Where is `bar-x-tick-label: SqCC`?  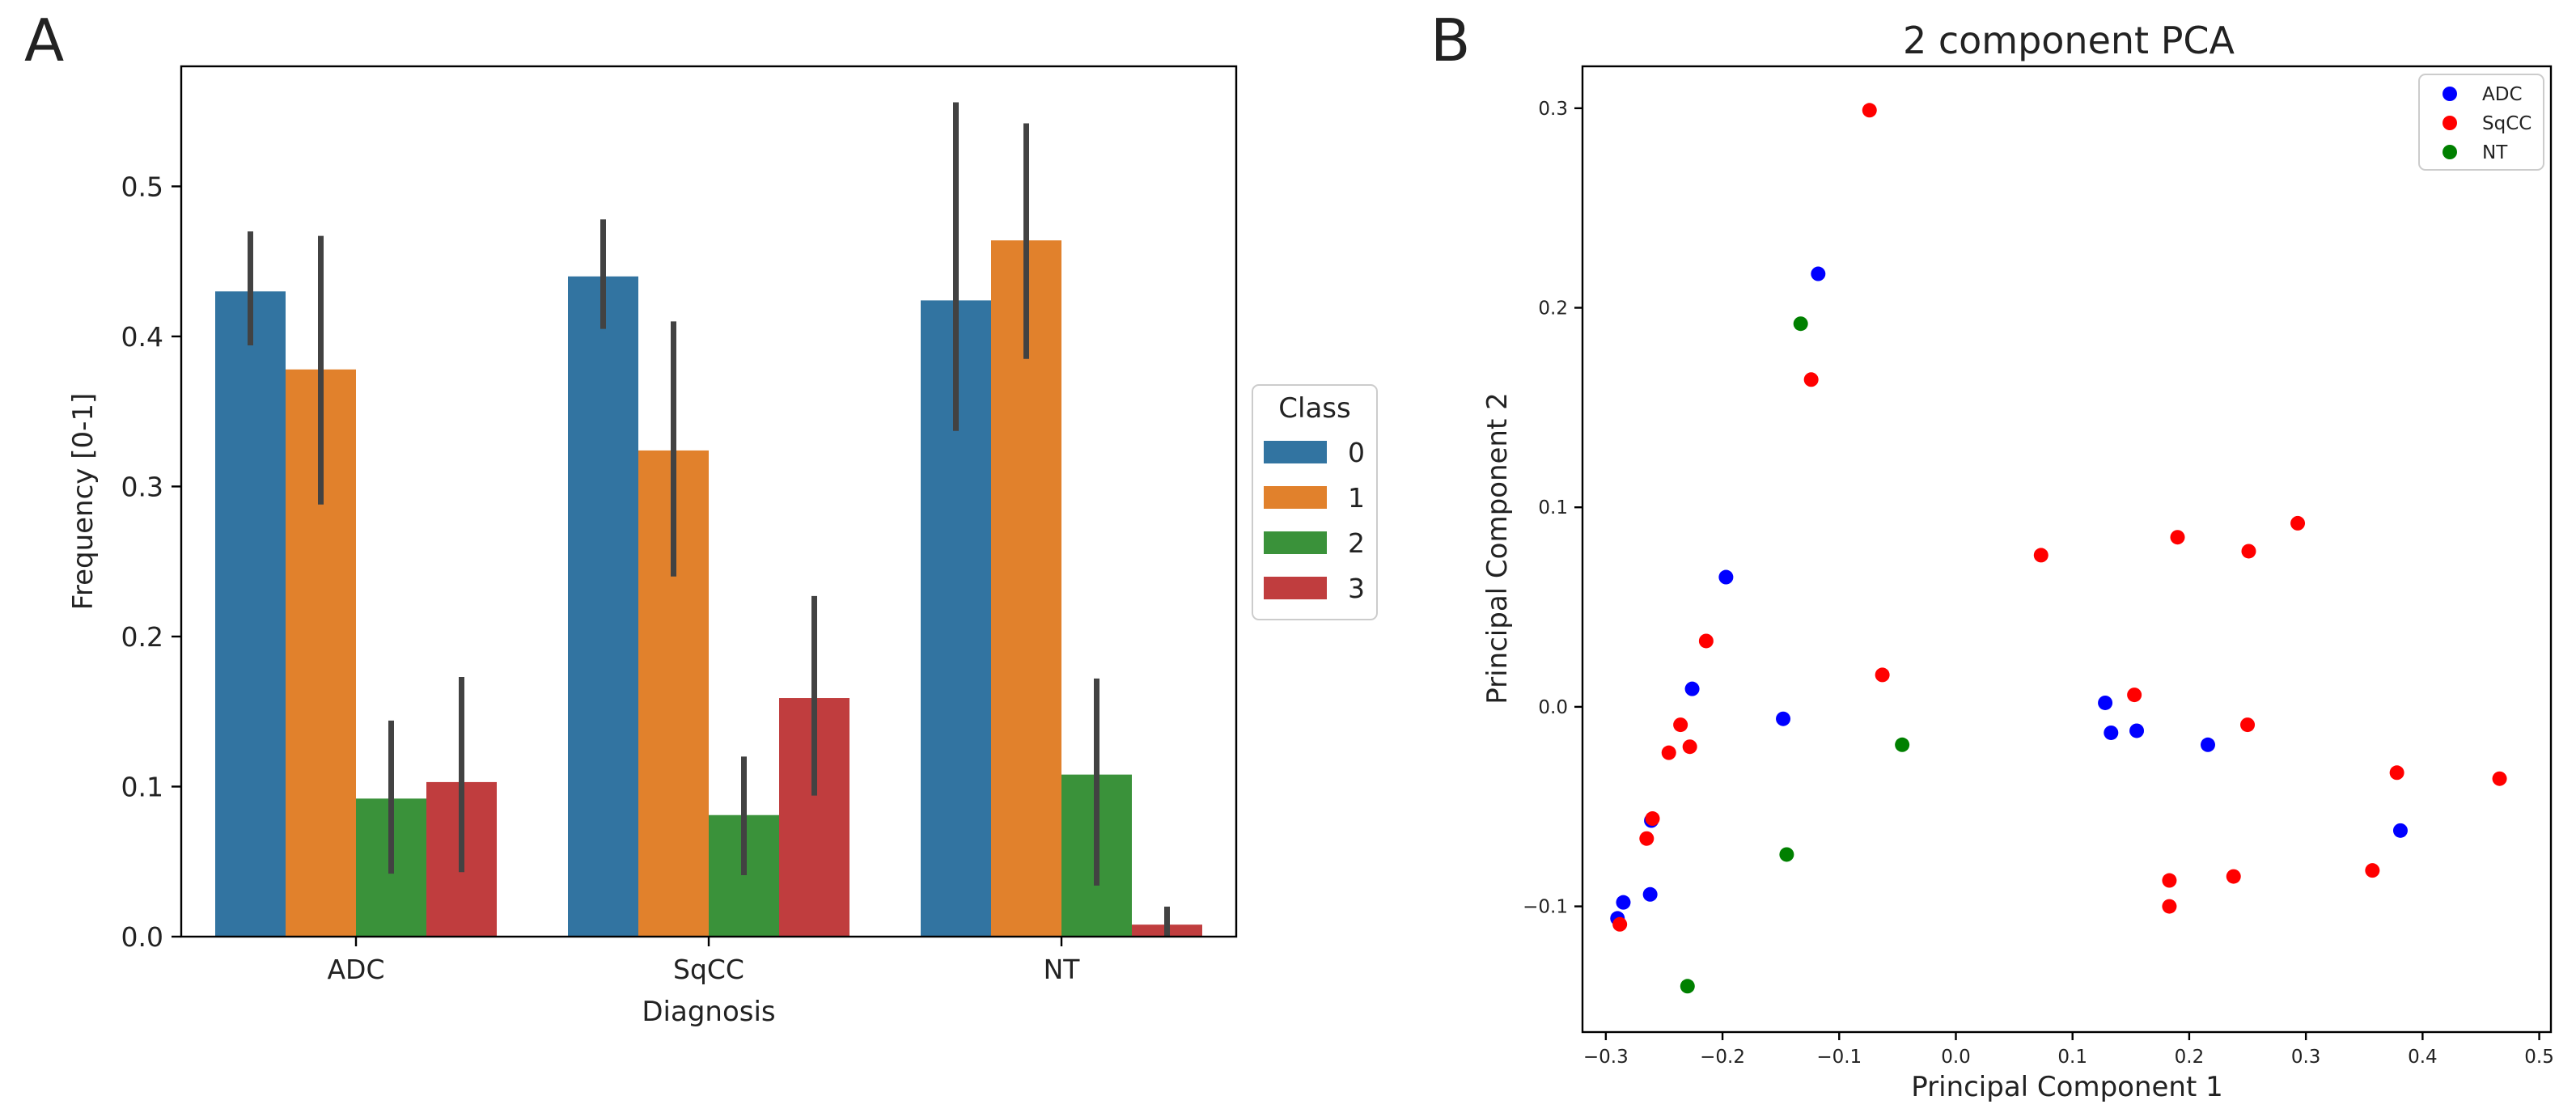
bar-x-tick-label: SqCC is located at coordinates (708, 969).